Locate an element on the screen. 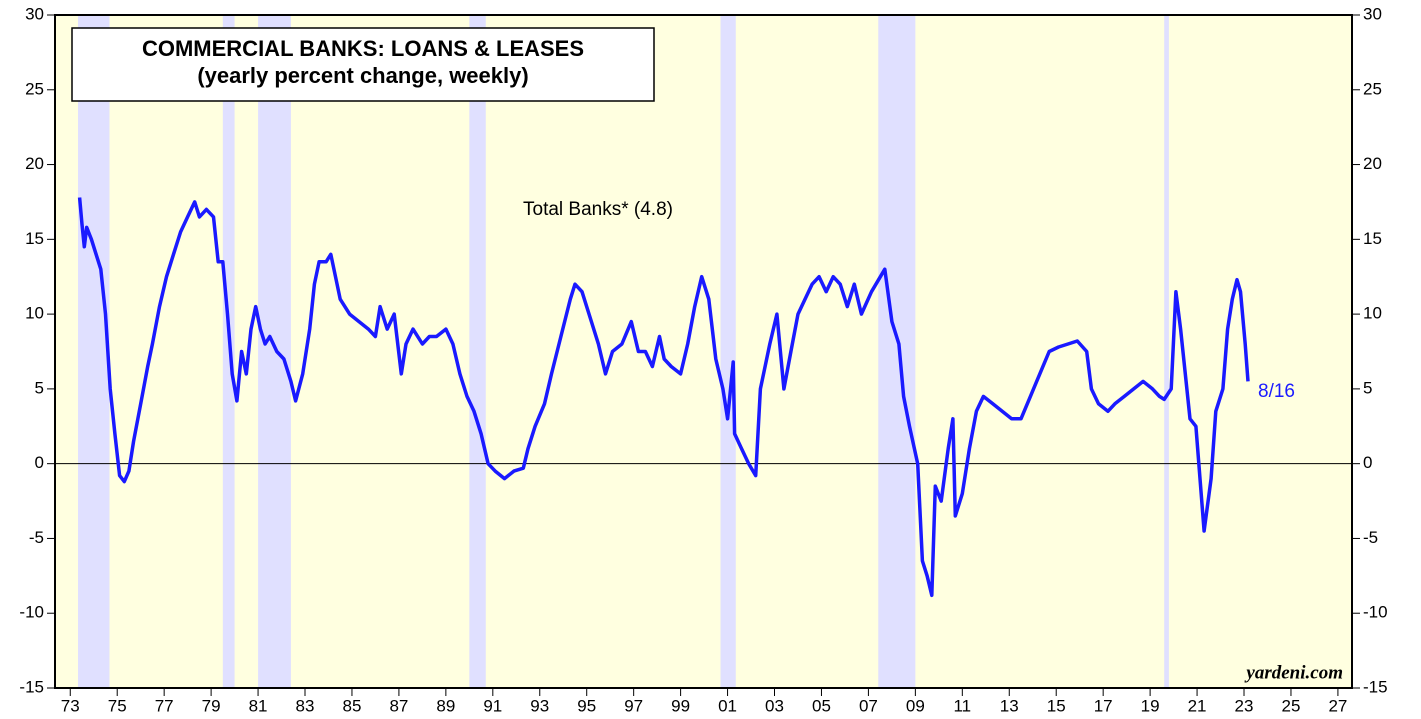 Image resolution: width=1421 pixels, height=719 pixels. y-tick-label: 15 is located at coordinates (34, 238).